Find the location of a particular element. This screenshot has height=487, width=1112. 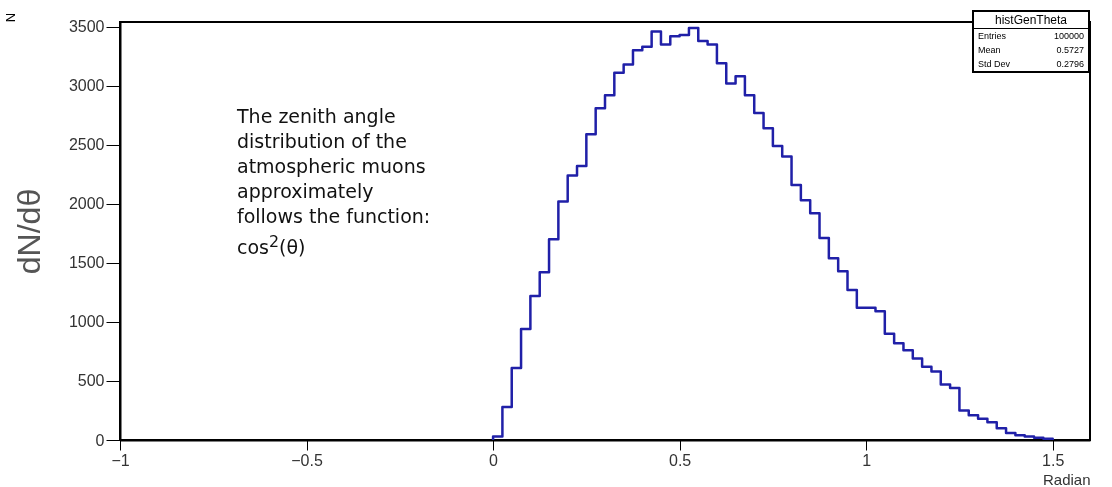

y-tick-label: 3000 is located at coordinates (86, 86).